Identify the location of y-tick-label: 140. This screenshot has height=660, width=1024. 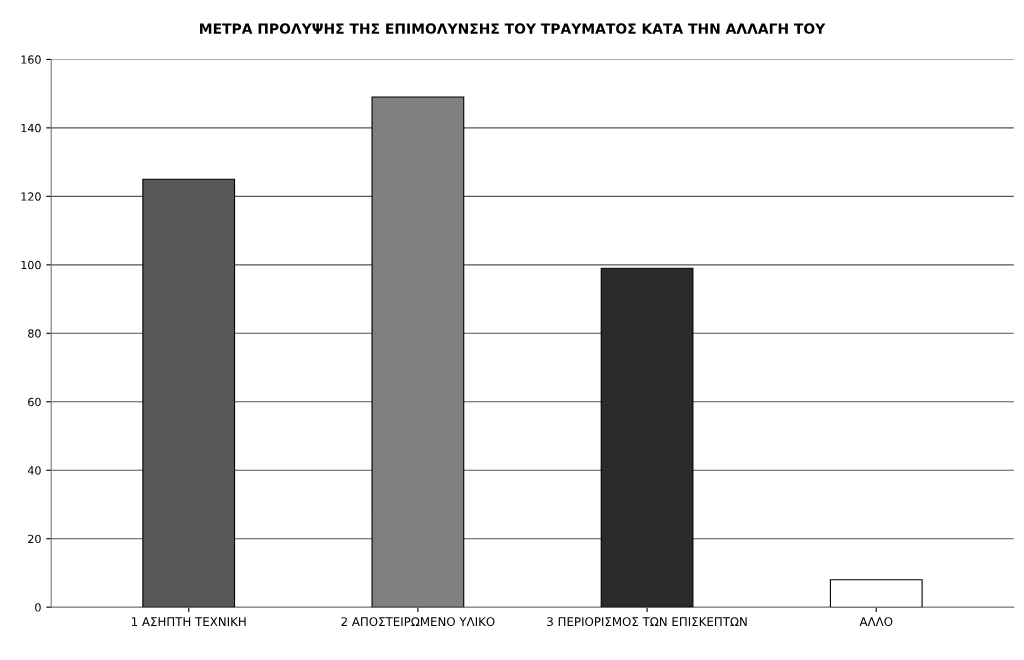
(31, 128).